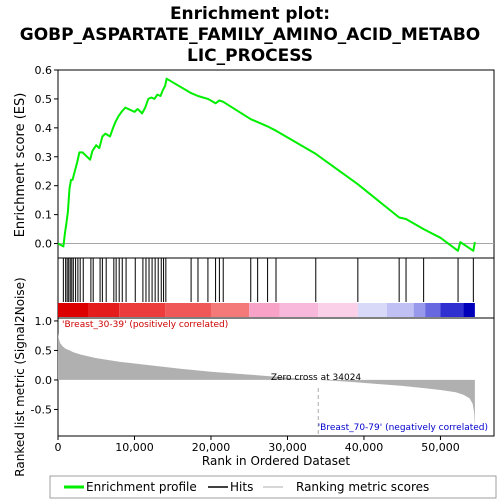 The width and height of the screenshot is (500, 500). I want to click on positive-correlation-label: 'Breast_30-39' (positively correlated), so click(145, 325).